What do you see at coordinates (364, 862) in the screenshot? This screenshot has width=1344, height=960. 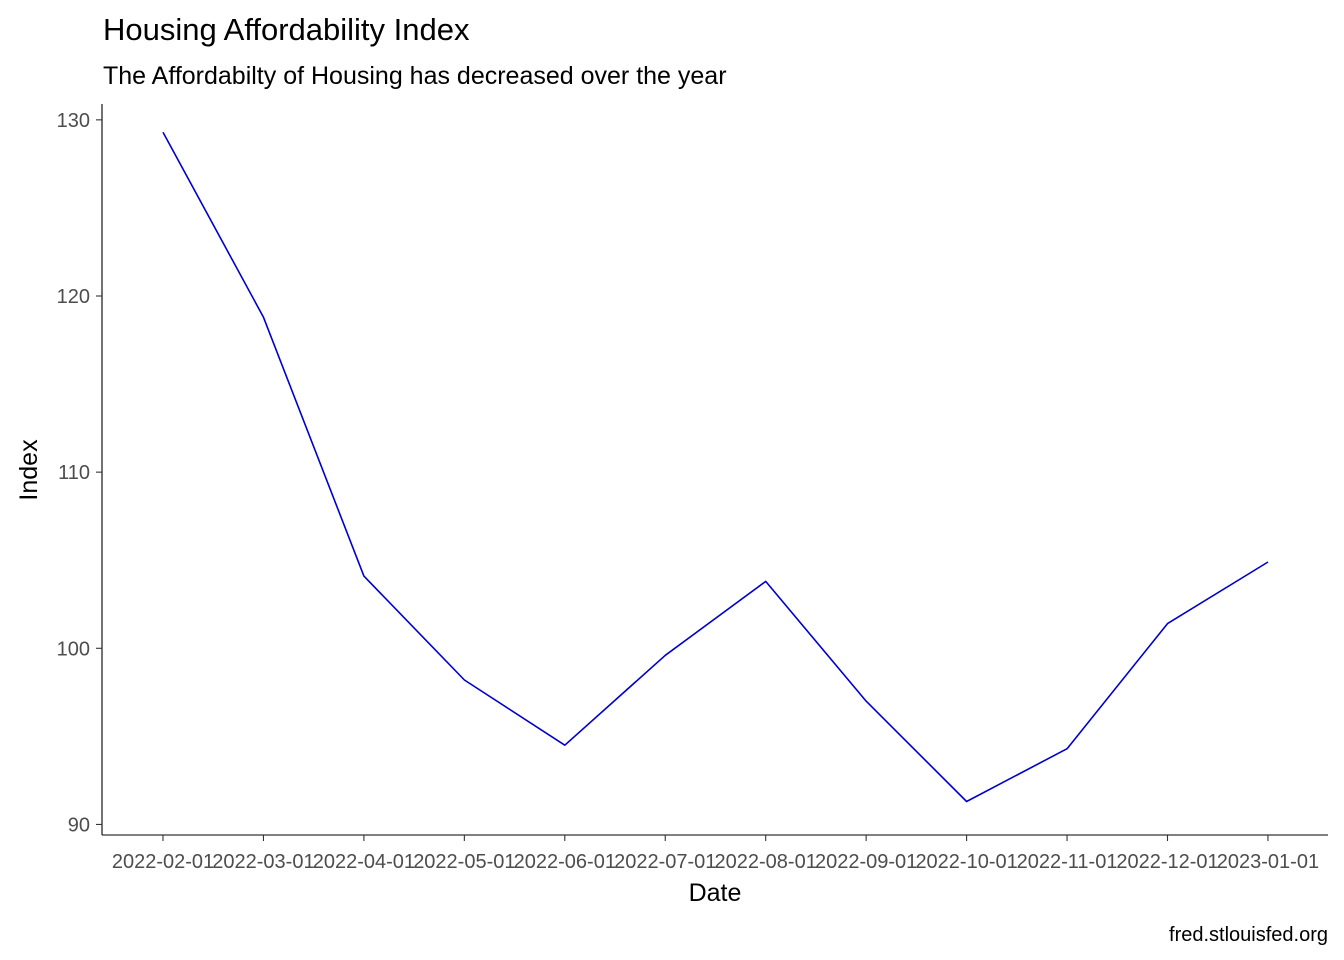 I see `x-tick-label: 2022-04-01` at bounding box center [364, 862].